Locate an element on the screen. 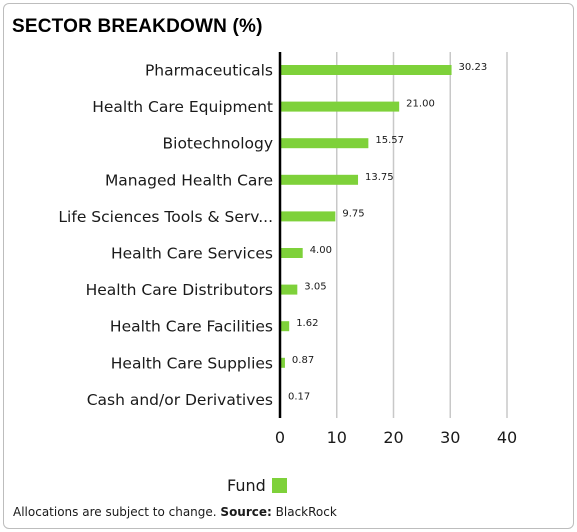 Image resolution: width=577 pixels, height=532 pixels. category-label: Health Care Supplies is located at coordinates (192, 363).